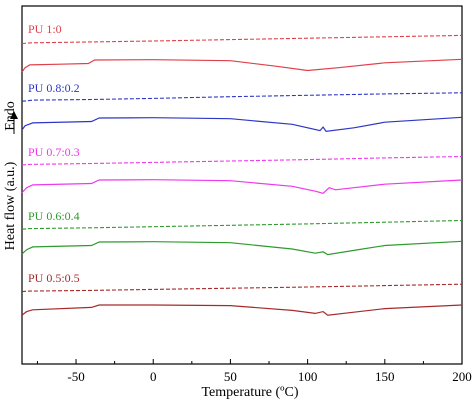  What do you see at coordinates (54, 88) in the screenshot?
I see `series-label: PU 0.8:0.2` at bounding box center [54, 88].